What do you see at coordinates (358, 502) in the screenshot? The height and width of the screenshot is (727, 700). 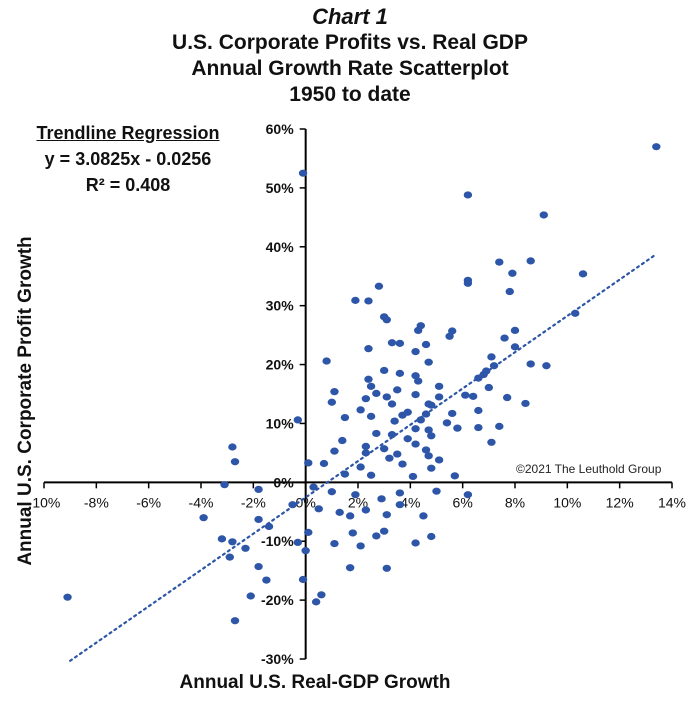 I see `x-tick-label: 2%` at bounding box center [358, 502].